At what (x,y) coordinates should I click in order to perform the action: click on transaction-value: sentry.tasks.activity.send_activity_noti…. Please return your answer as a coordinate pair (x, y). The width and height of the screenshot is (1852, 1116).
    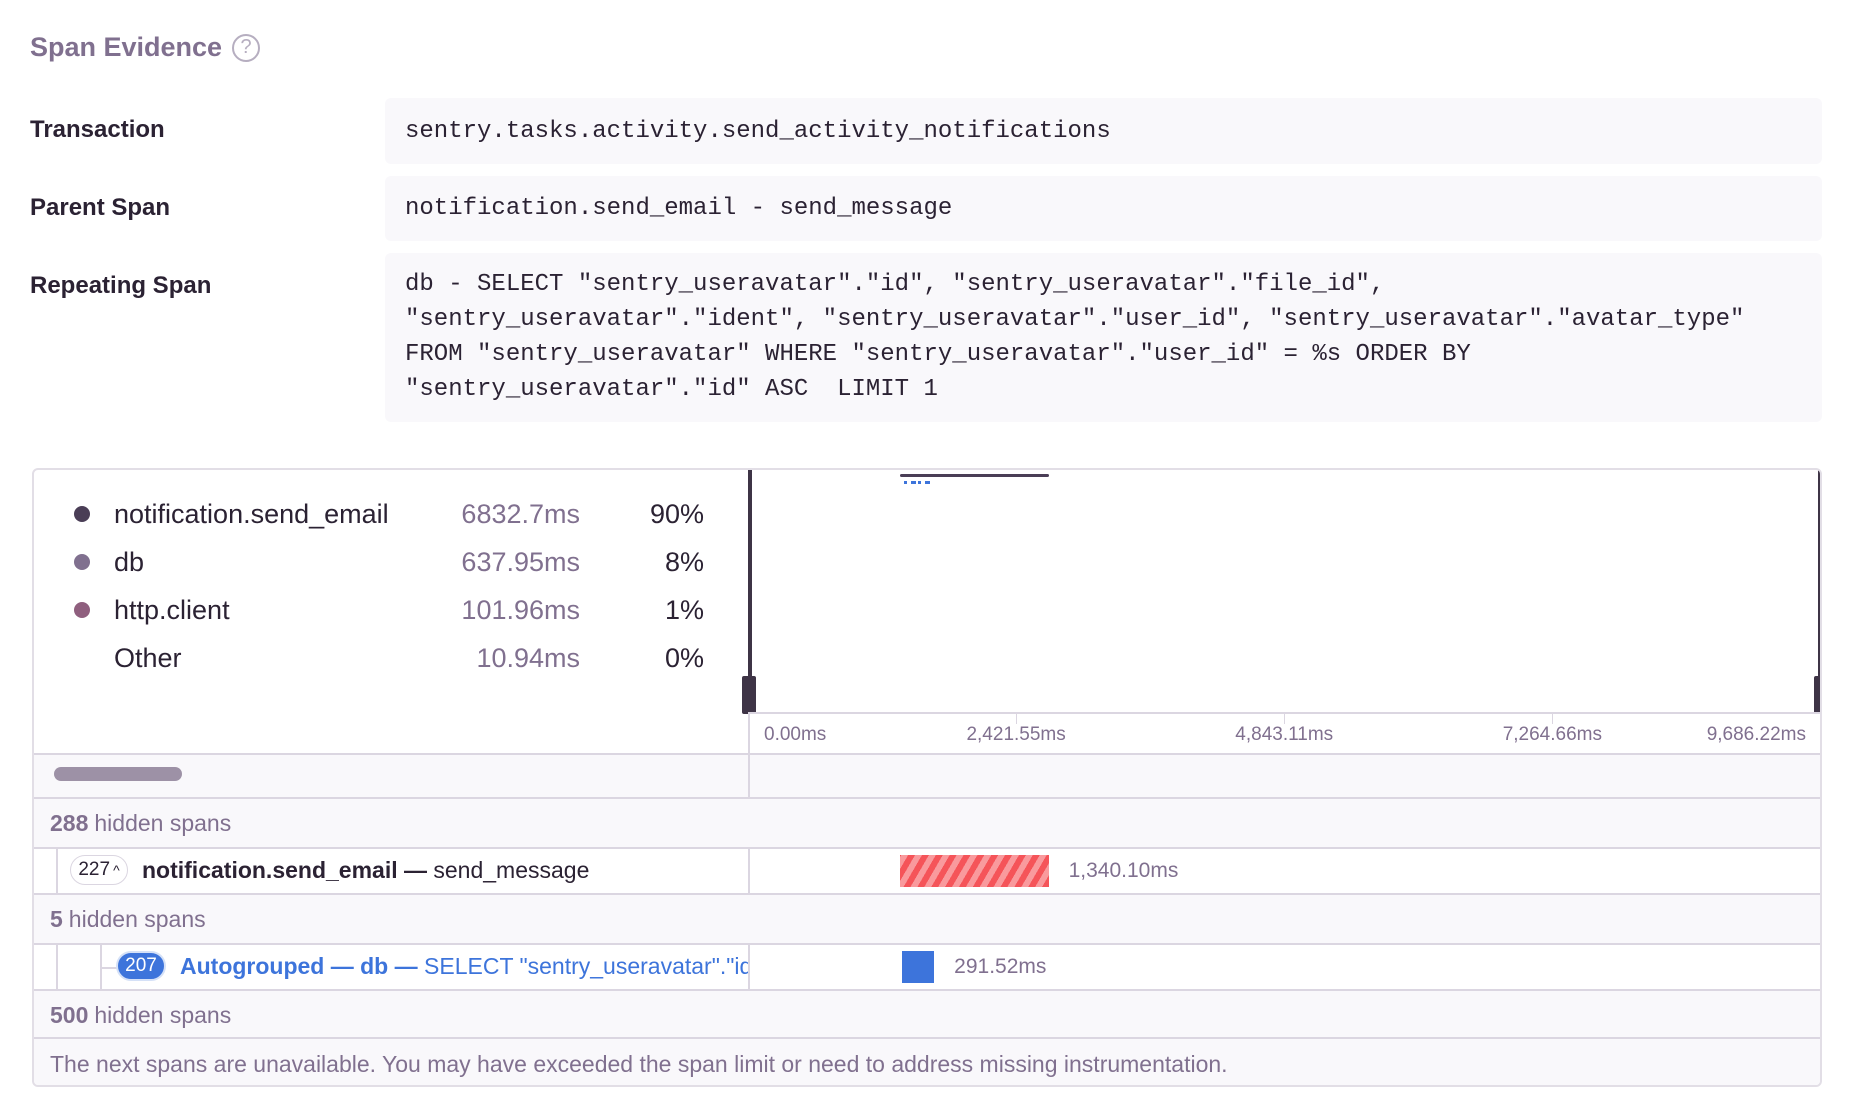
    Looking at the image, I should click on (1103, 131).